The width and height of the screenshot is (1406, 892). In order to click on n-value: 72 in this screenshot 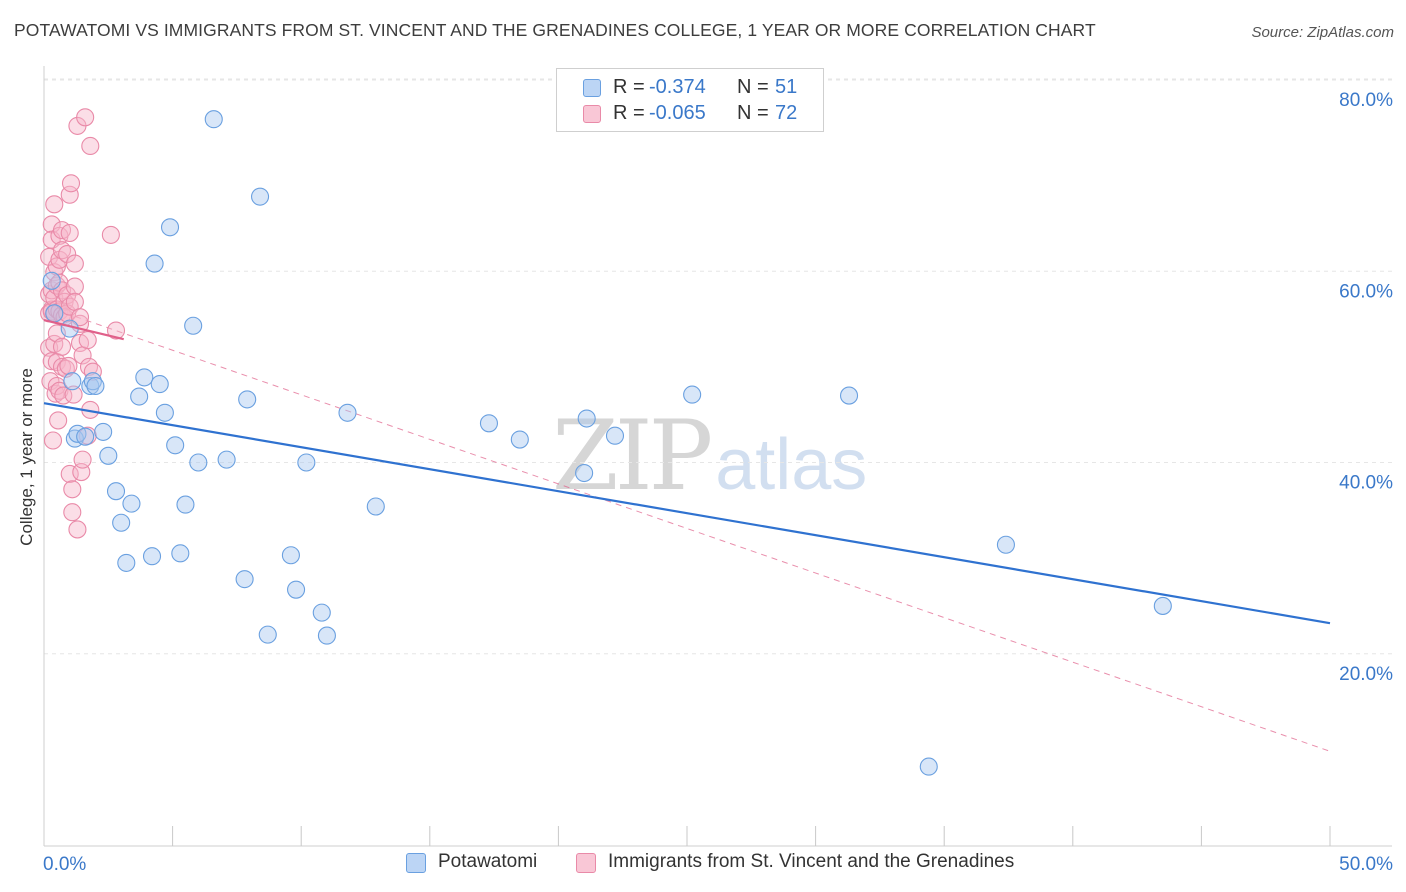, I will do `click(786, 113)`.